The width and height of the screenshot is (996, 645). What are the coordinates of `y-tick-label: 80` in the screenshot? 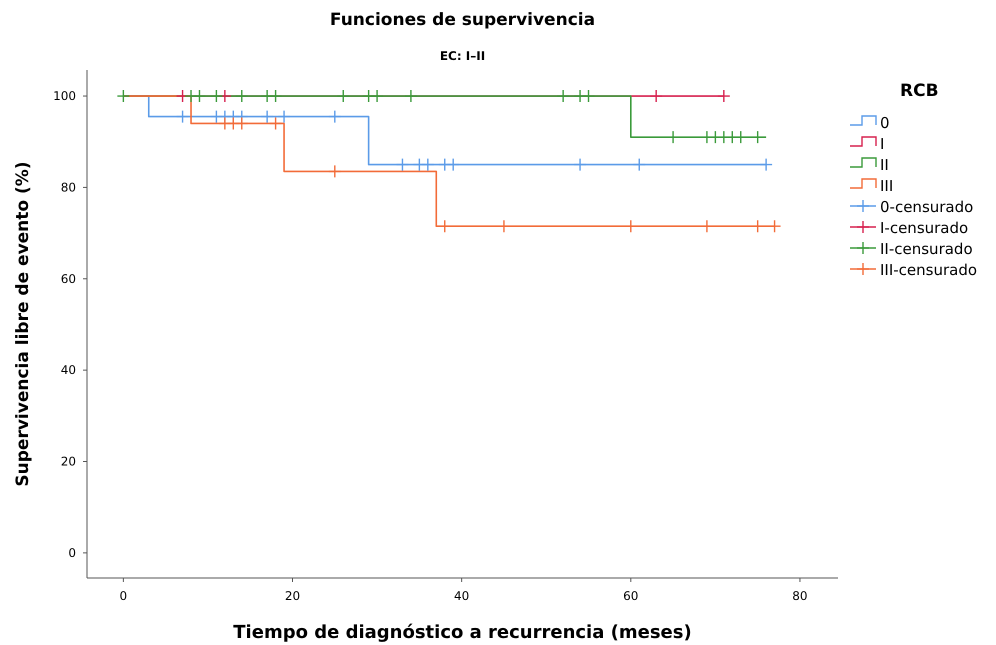 It's located at (68, 187).